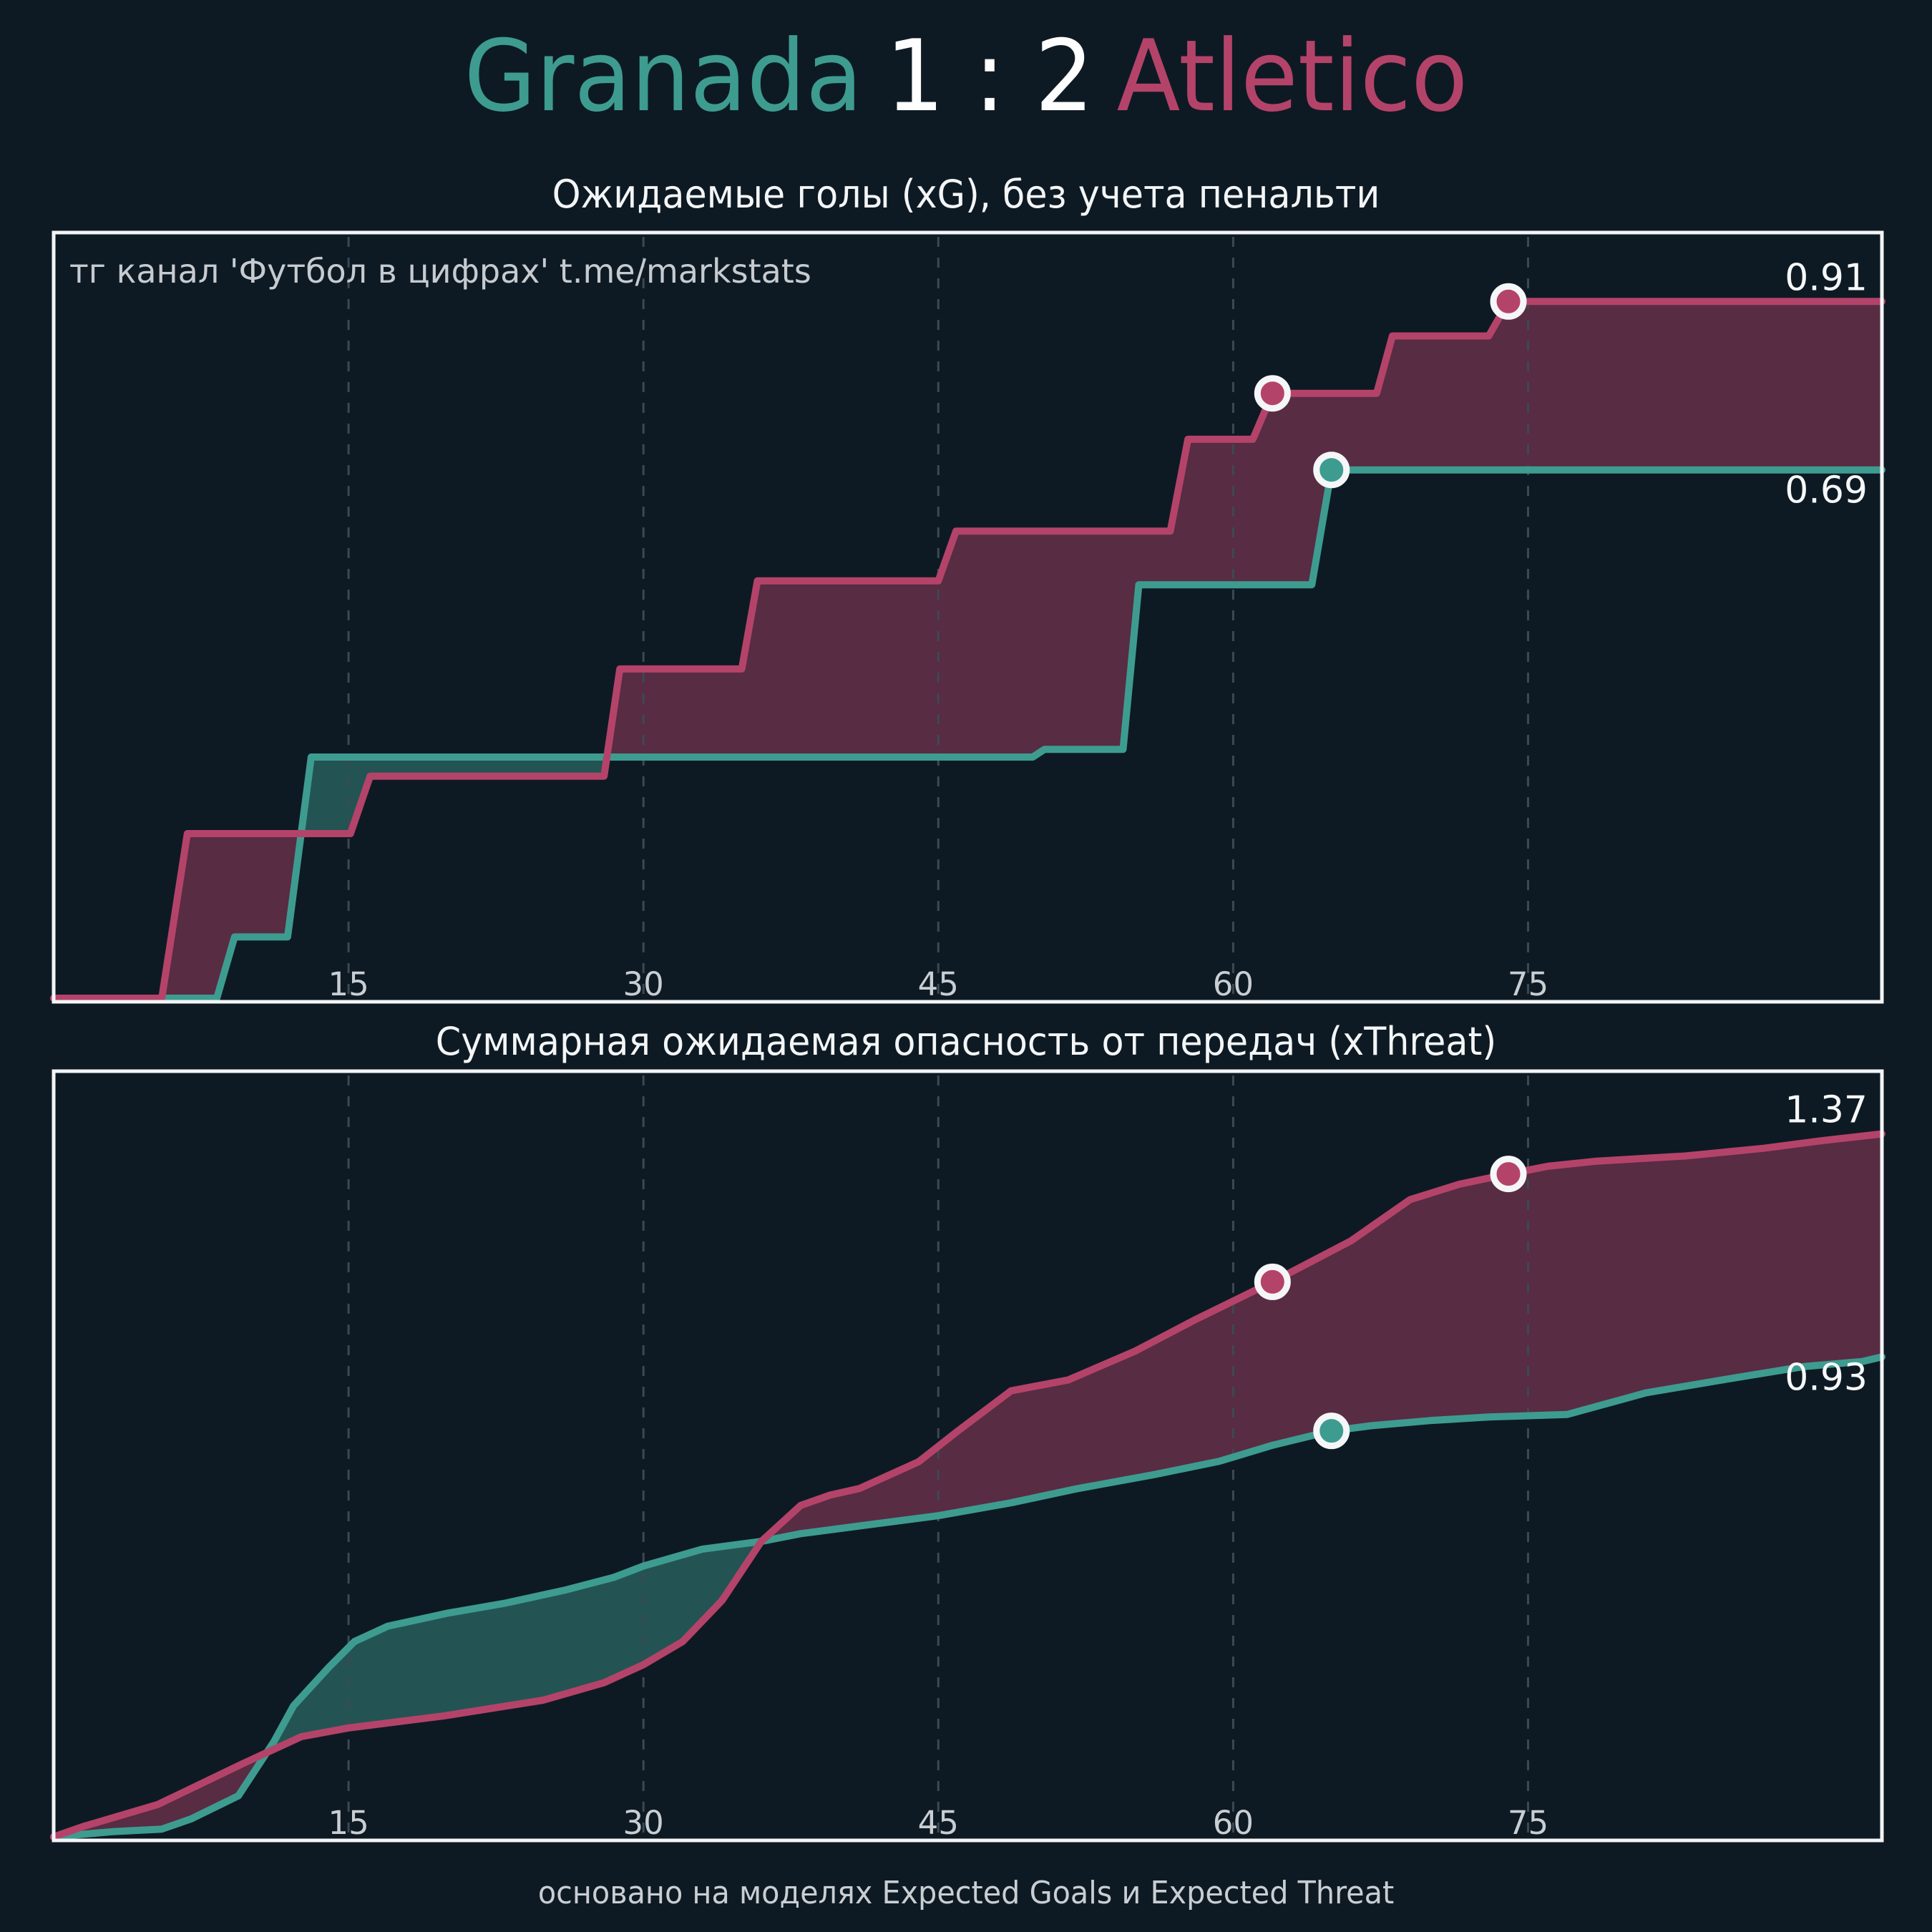  What do you see at coordinates (989, 76) in the screenshot?
I see `match-score: 1 : 2` at bounding box center [989, 76].